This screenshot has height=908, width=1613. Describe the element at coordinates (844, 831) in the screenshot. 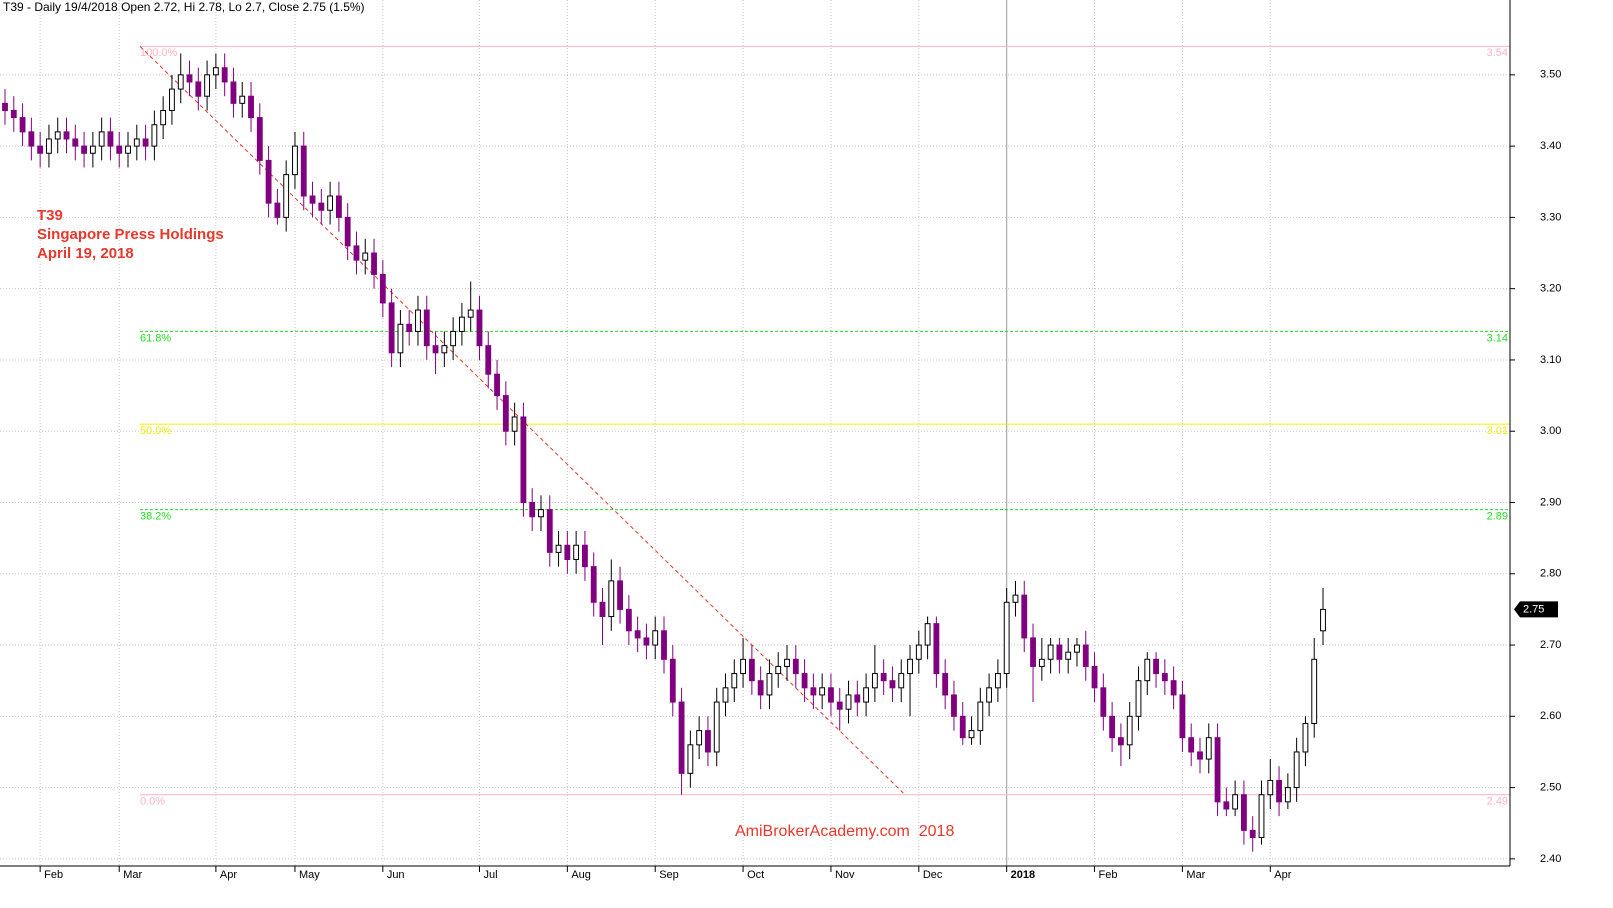

I see `watermark: AmiBrokerAcademy.com 2018` at that location.